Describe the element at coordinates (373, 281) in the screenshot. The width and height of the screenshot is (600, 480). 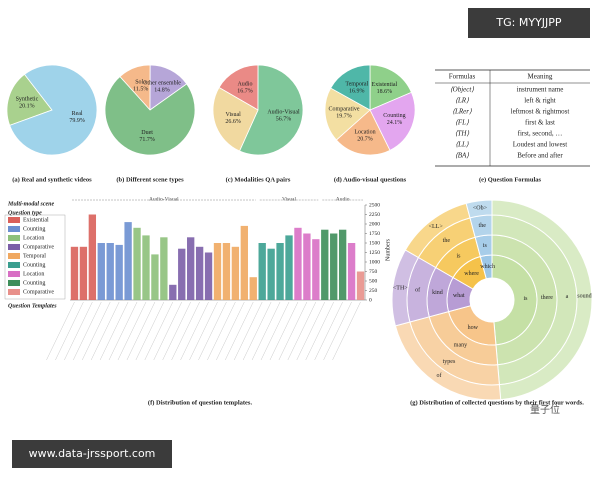
I see `y-tick-label: 500` at that location.